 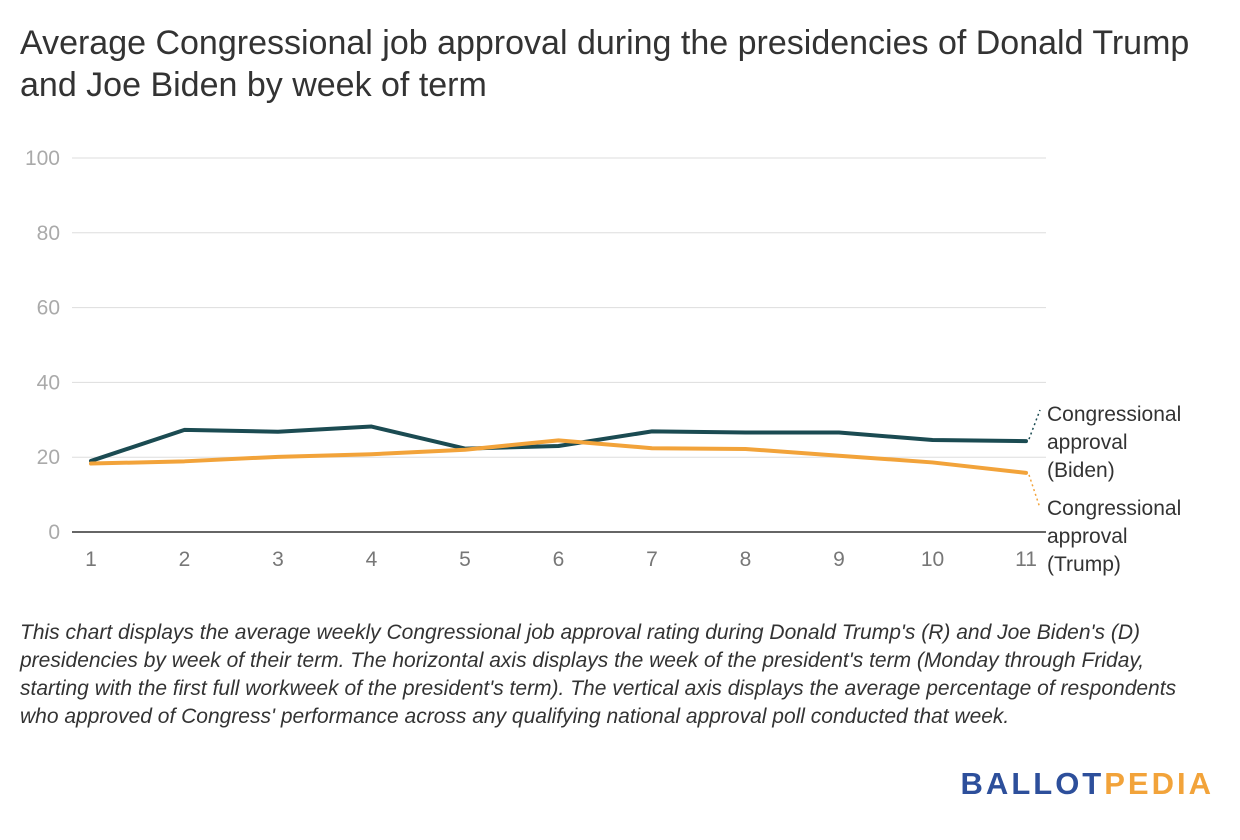 I want to click on ballotpedia-logo: BALLOTPEDIA, so click(x=1087, y=784).